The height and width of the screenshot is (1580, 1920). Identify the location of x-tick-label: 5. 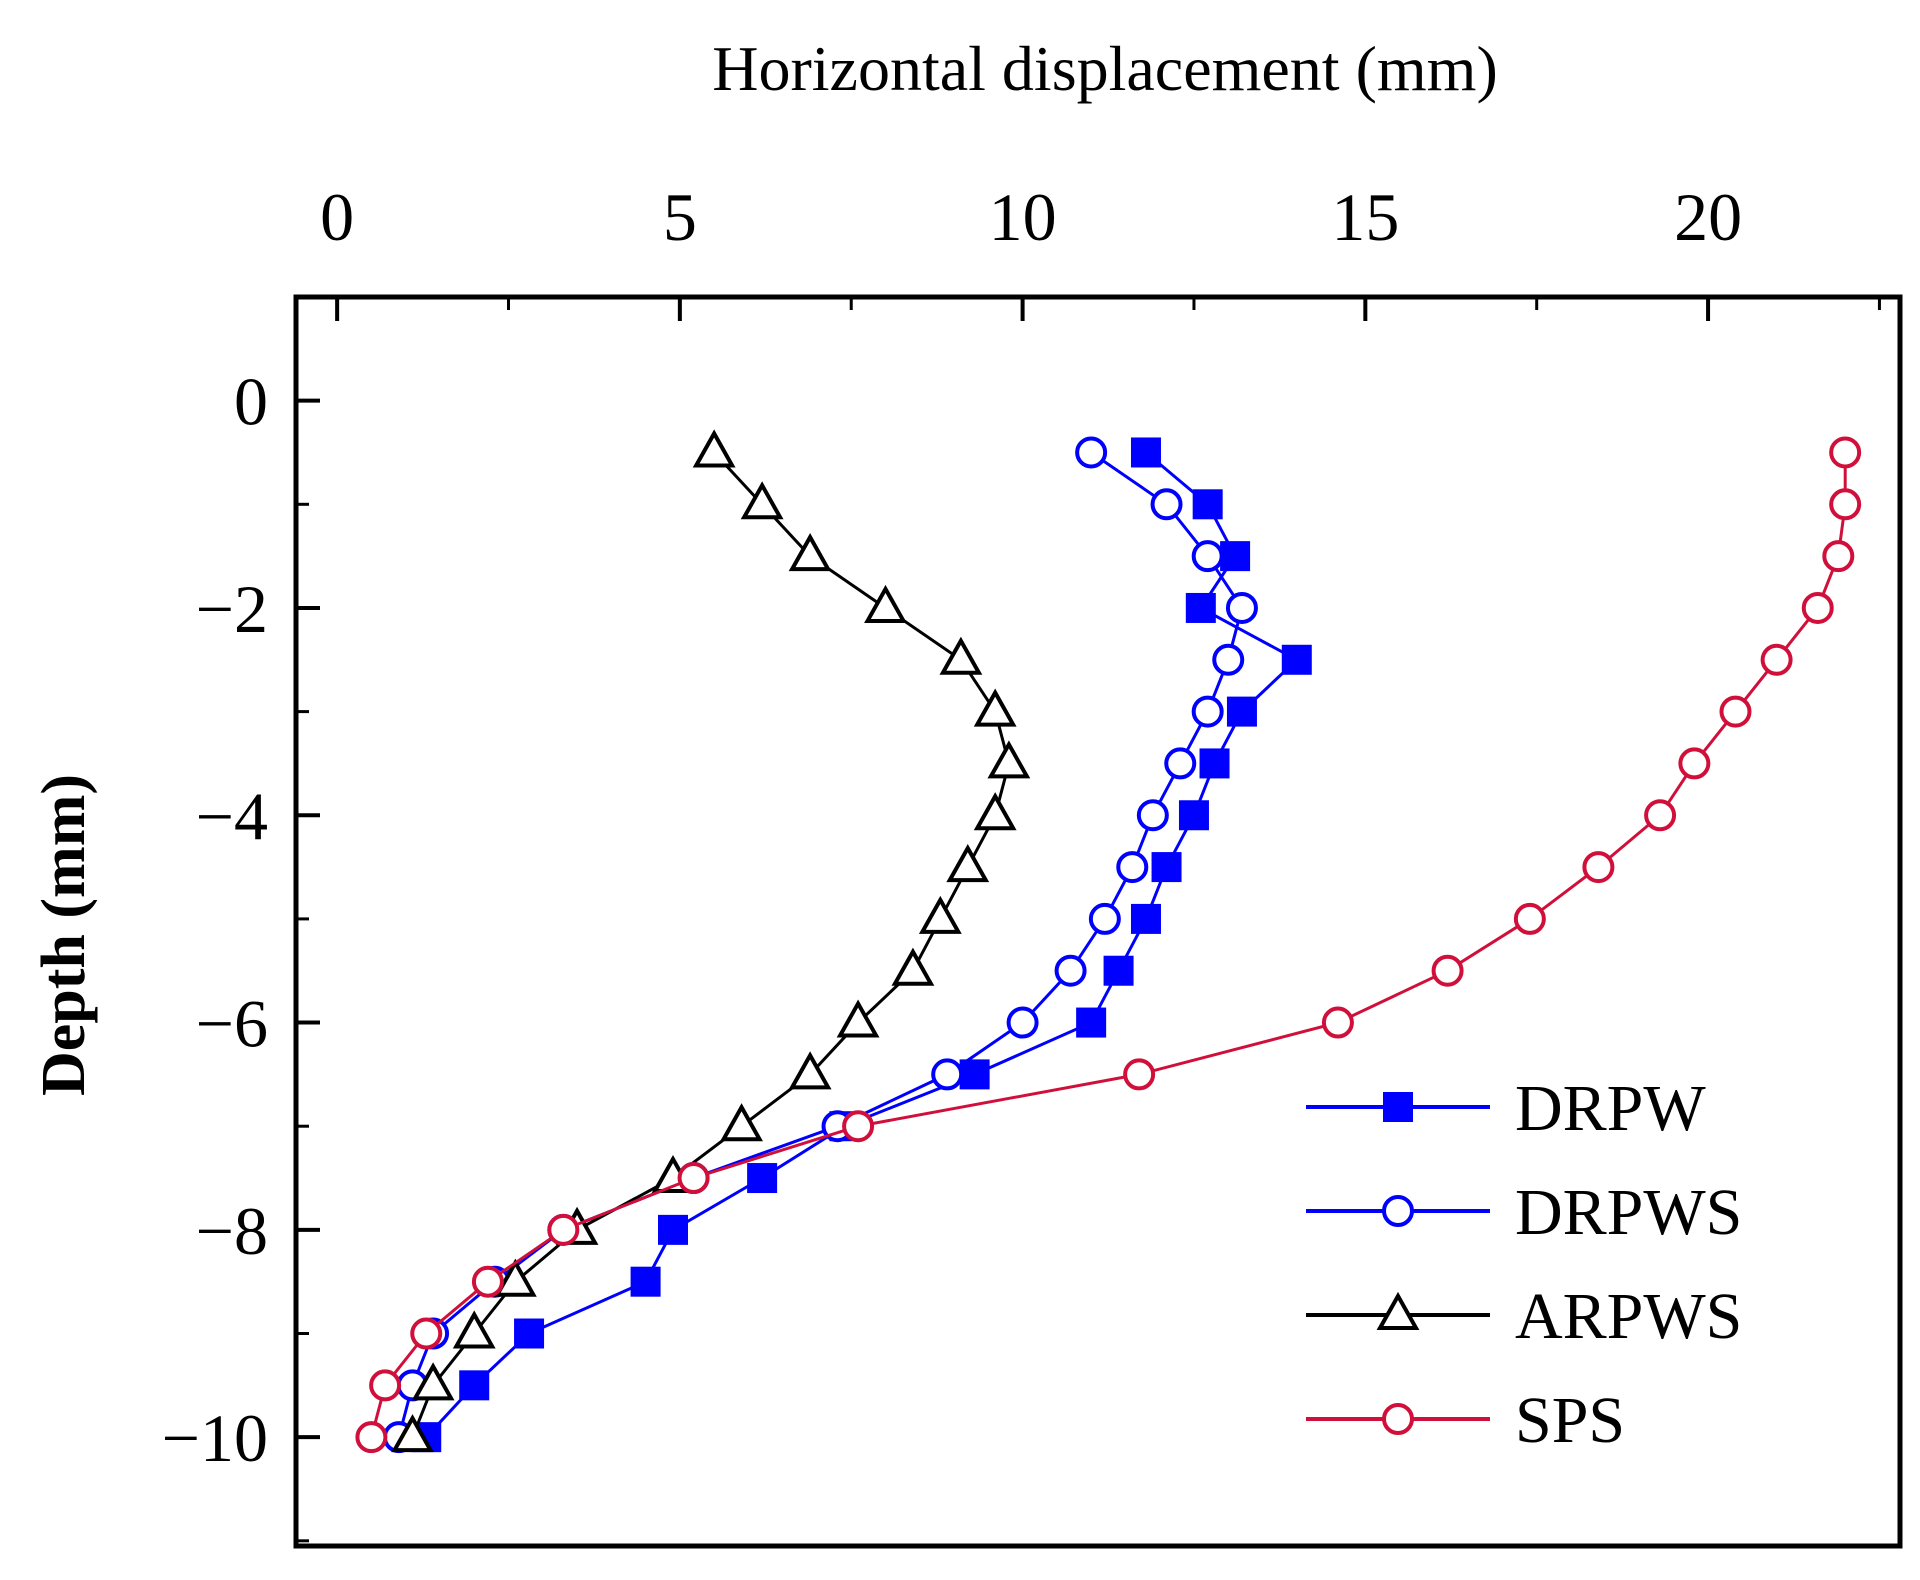
(680, 217).